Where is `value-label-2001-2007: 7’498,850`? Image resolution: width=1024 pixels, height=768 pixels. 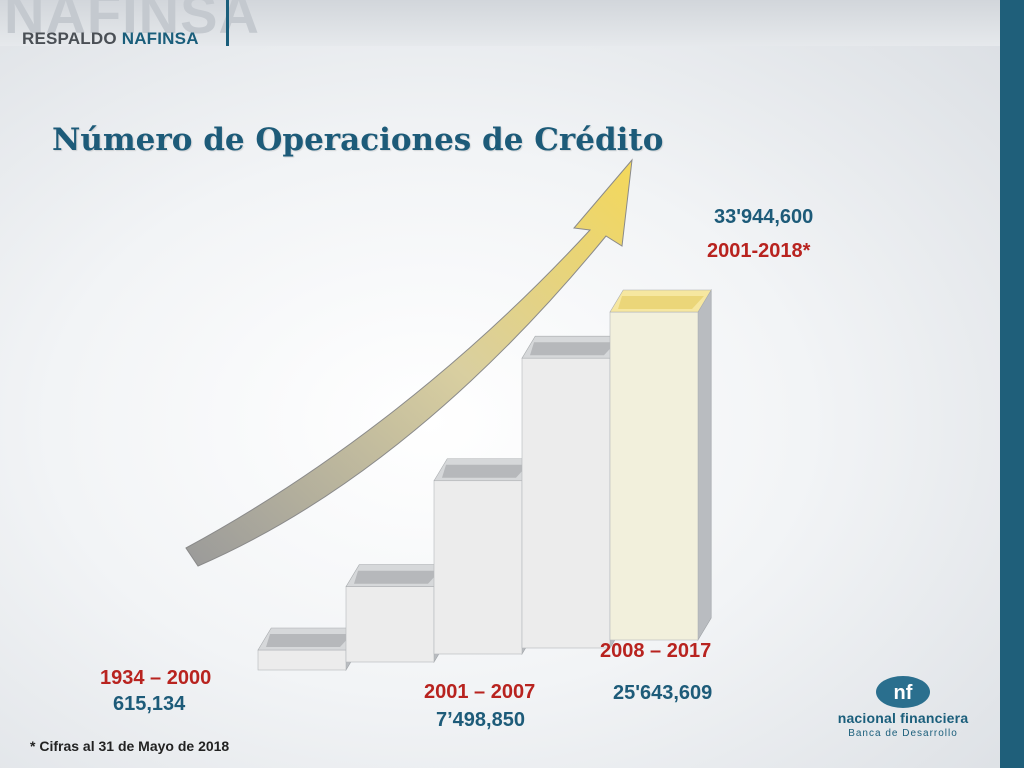 value-label-2001-2007: 7’498,850 is located at coordinates (480, 720).